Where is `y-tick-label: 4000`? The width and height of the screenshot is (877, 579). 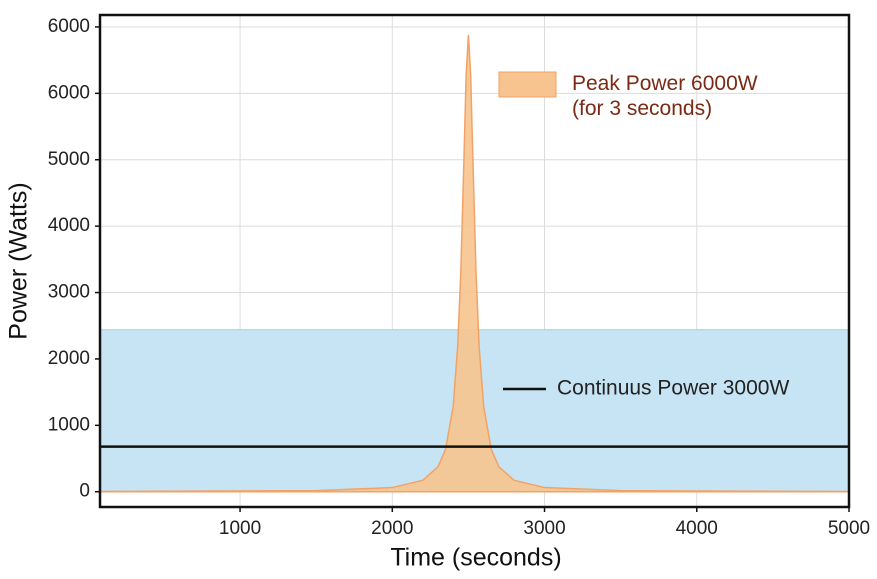 y-tick-label: 4000 is located at coordinates (69, 225).